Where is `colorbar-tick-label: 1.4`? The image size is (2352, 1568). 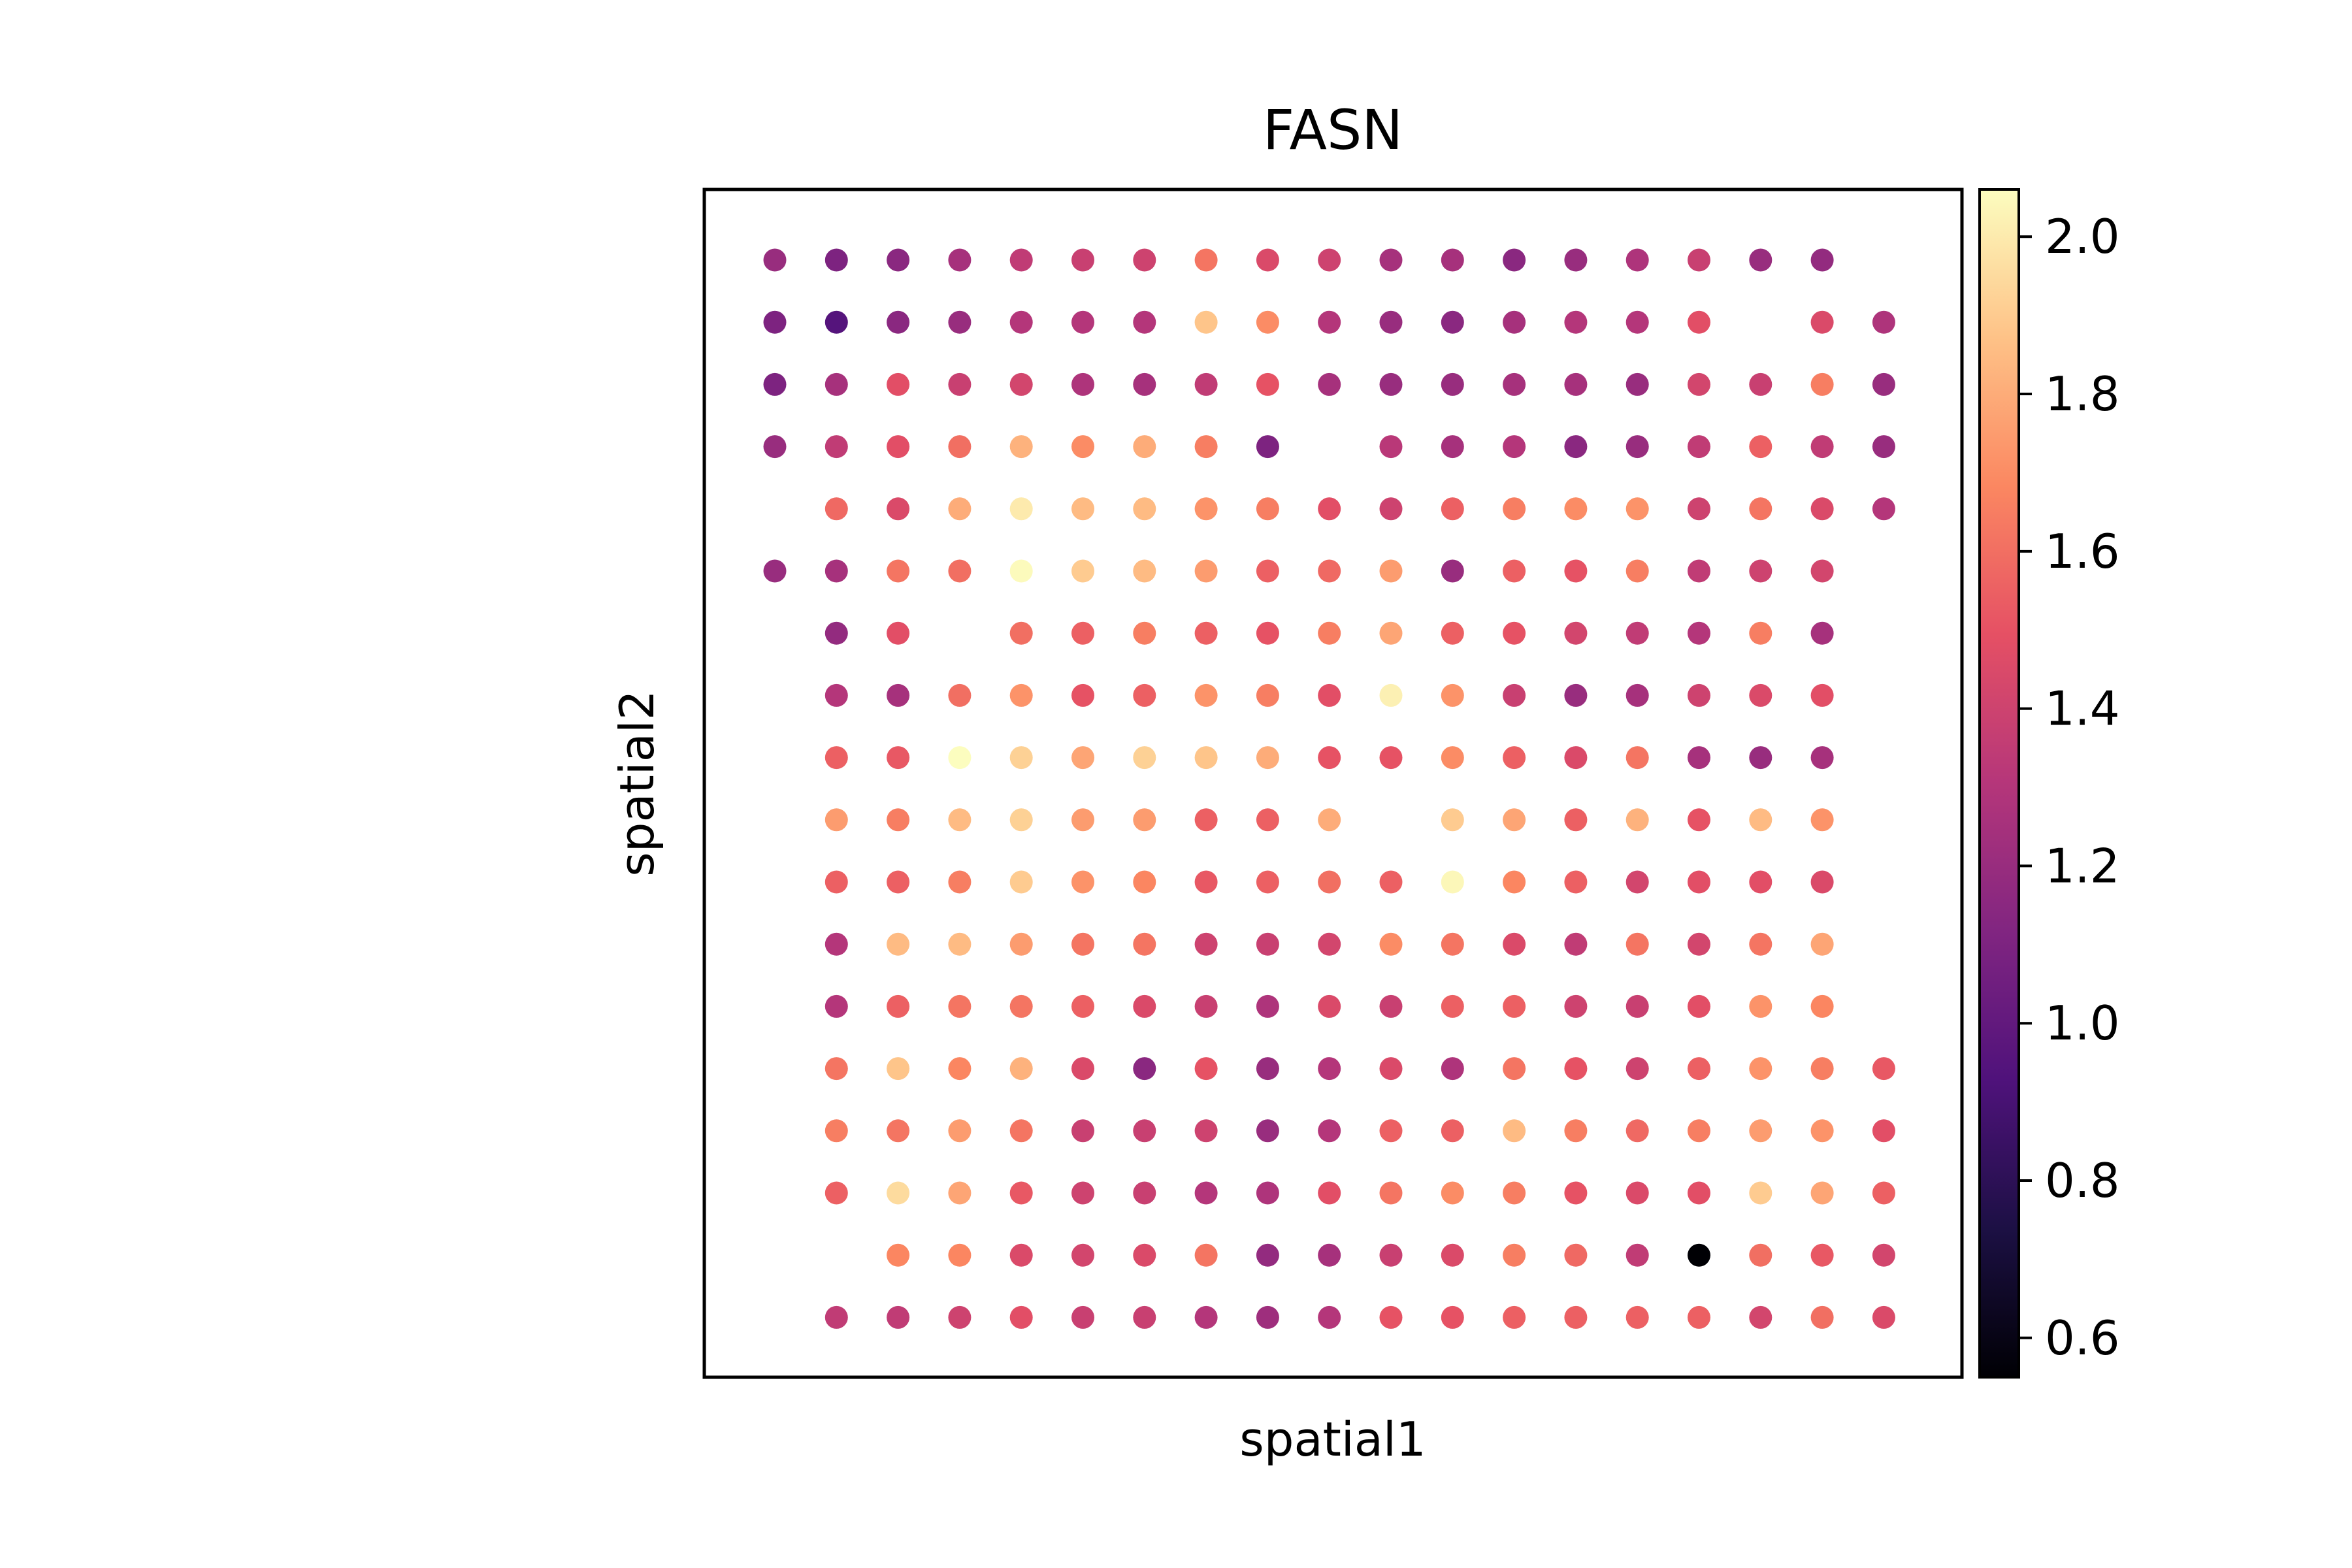 colorbar-tick-label: 1.4 is located at coordinates (2082, 708).